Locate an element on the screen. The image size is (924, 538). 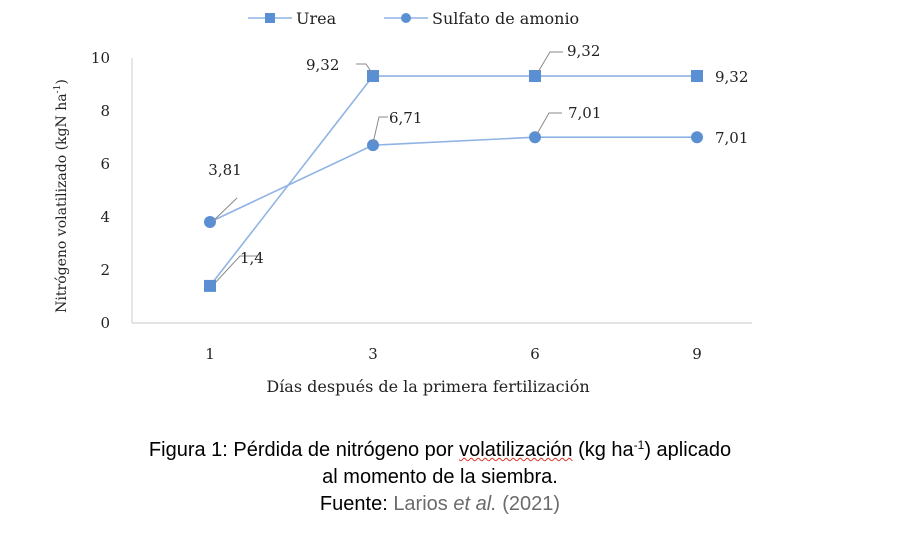
y-tick-label: 10 is located at coordinates (100, 58).